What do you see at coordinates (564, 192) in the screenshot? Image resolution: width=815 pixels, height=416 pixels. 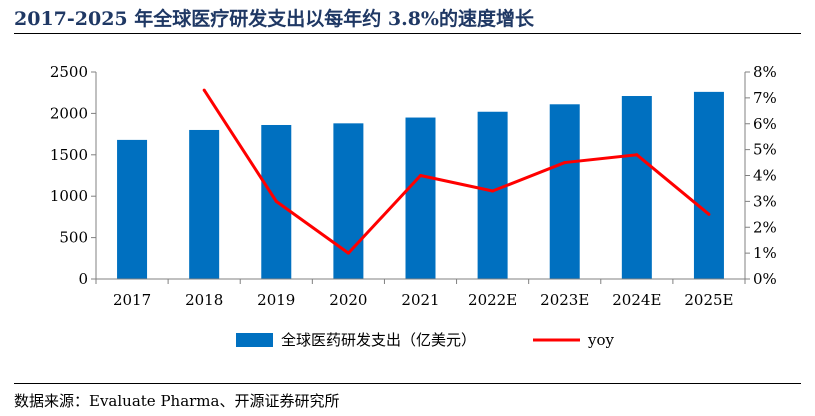 I see `bar-2023E` at bounding box center [564, 192].